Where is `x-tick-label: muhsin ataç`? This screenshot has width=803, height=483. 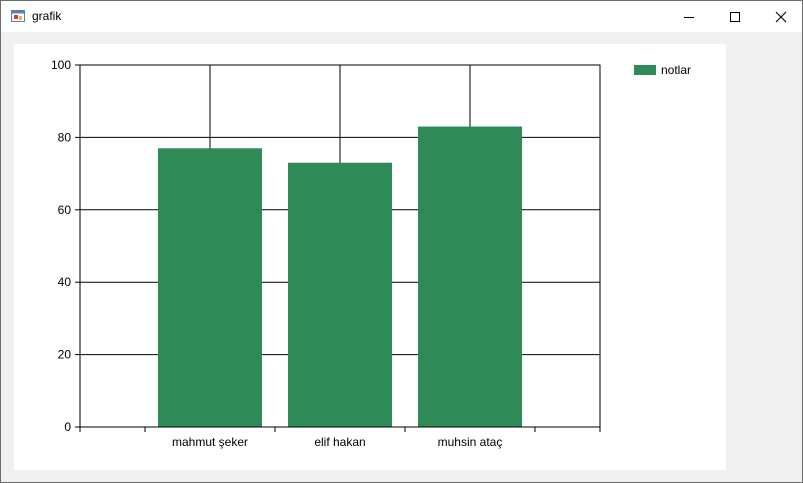
x-tick-label: muhsin ataç is located at coordinates (470, 442).